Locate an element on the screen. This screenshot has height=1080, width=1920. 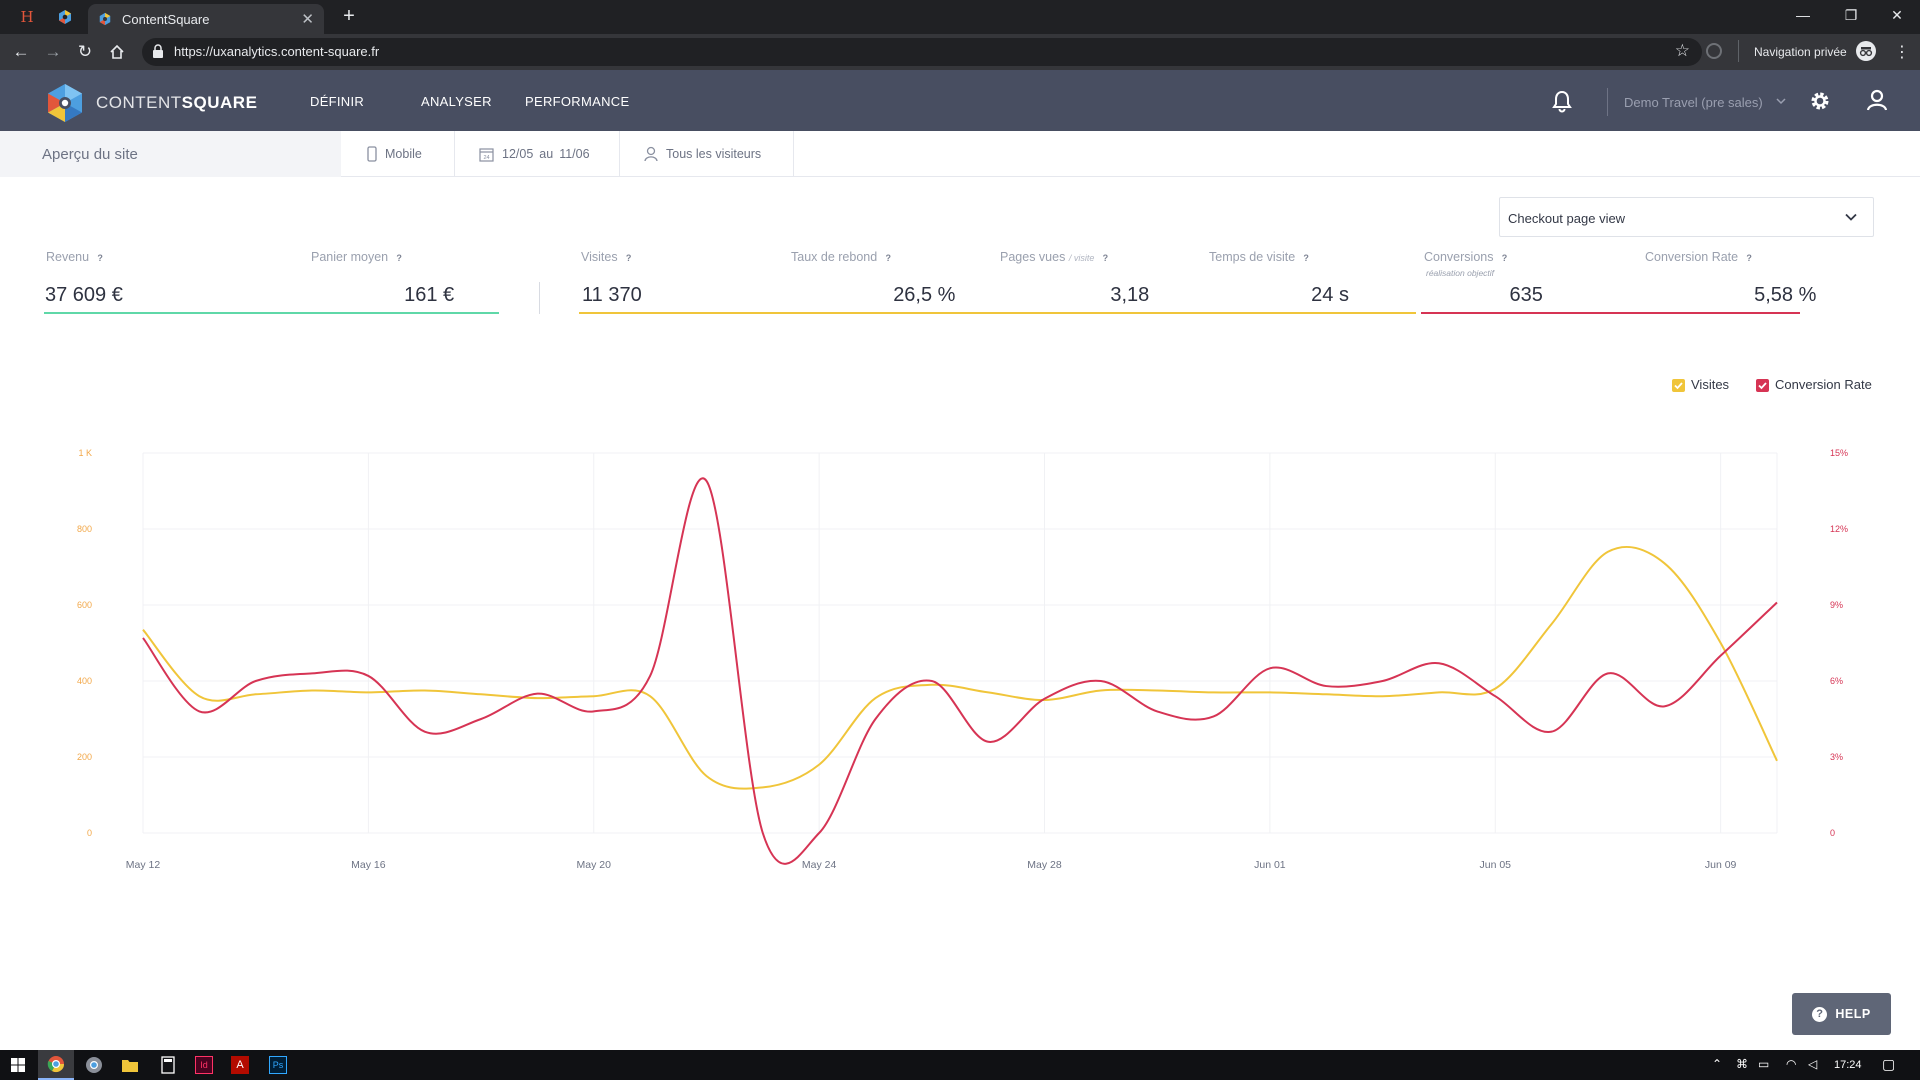
pinned-tab-contentsquare is located at coordinates (65, 17).